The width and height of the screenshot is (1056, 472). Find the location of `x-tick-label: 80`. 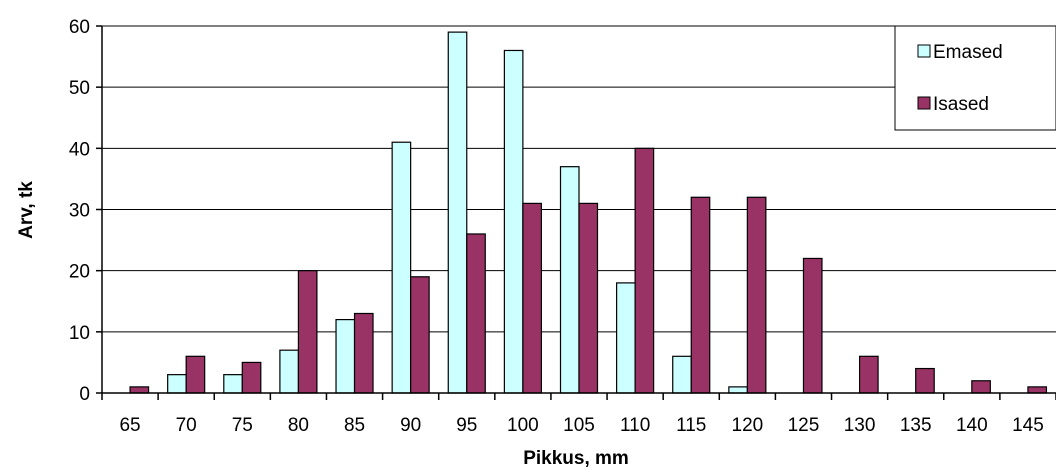

x-tick-label: 80 is located at coordinates (298, 425).